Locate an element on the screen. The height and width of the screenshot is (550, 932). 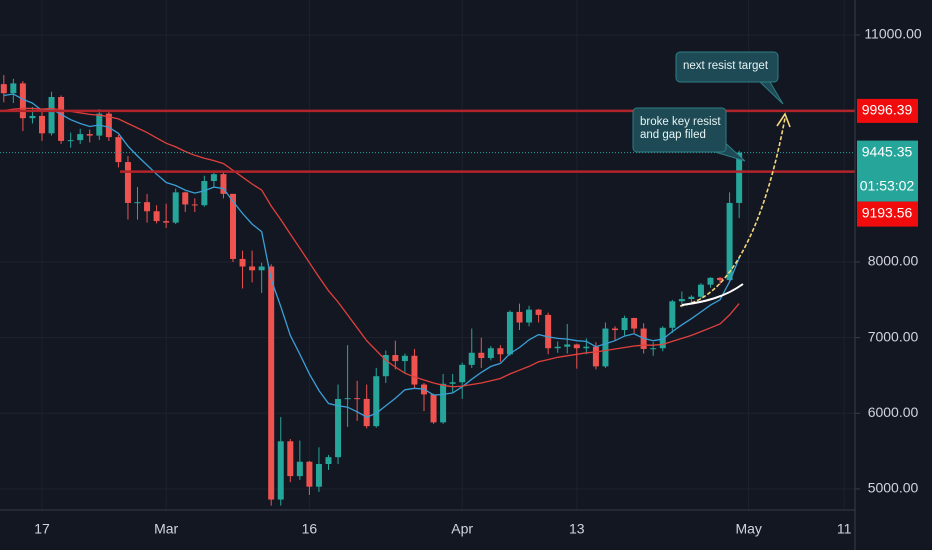
x-tick-label: Apr is located at coordinates (462, 529).